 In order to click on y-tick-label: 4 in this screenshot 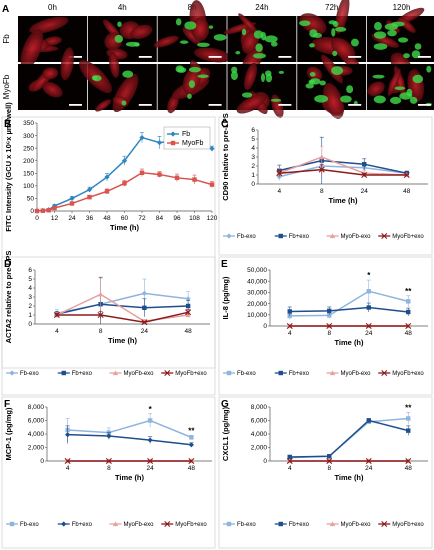, I will do `click(30, 288)`.